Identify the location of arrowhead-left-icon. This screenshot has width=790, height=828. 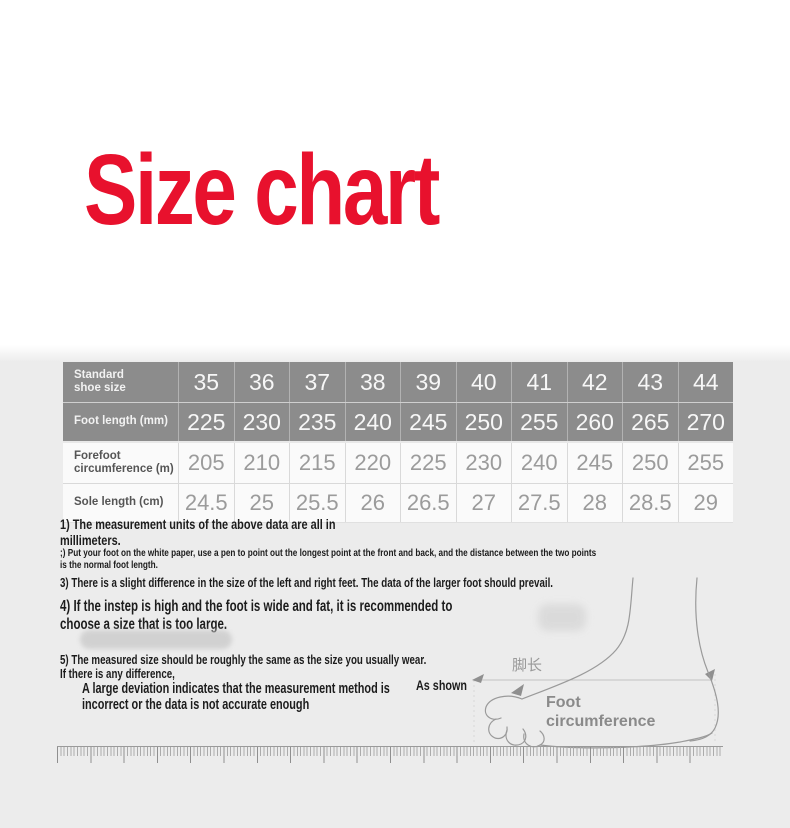
(478, 678).